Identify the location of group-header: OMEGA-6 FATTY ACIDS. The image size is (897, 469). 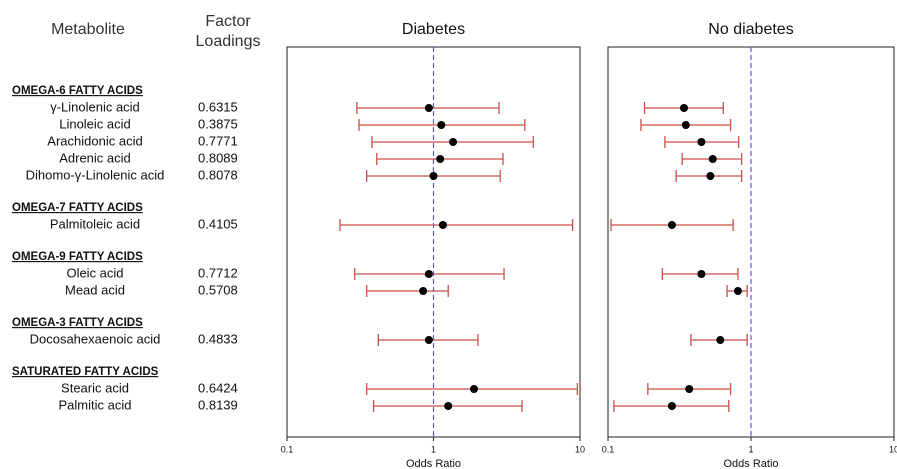
(77, 91).